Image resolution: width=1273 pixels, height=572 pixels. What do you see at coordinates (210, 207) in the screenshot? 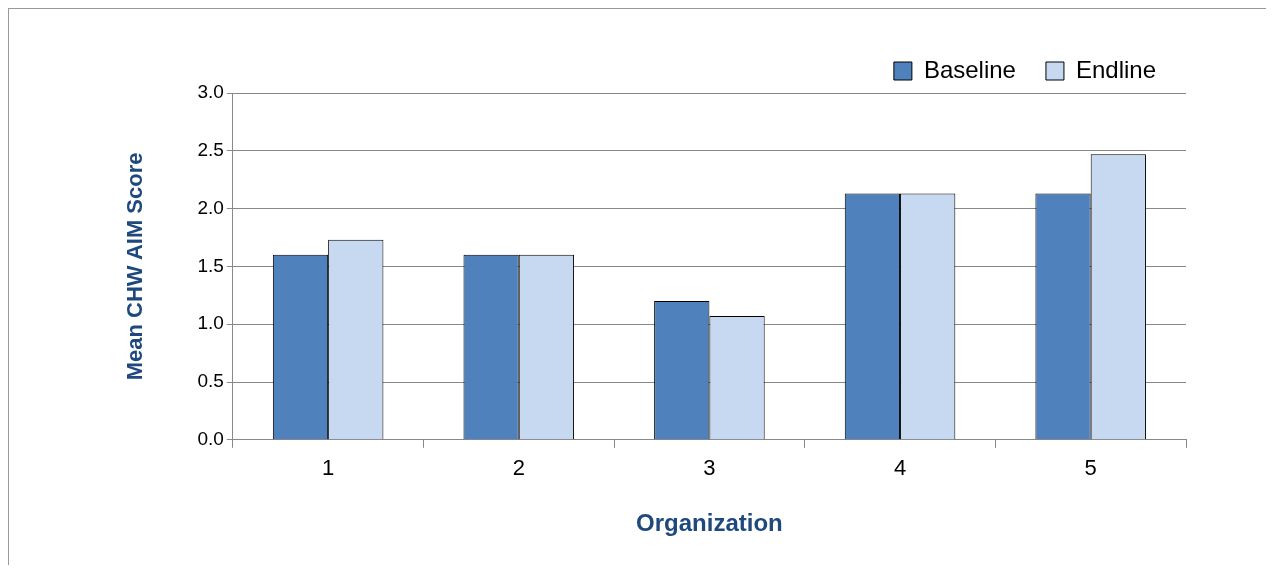
I see `y-tick-label: 2.0` at bounding box center [210, 207].